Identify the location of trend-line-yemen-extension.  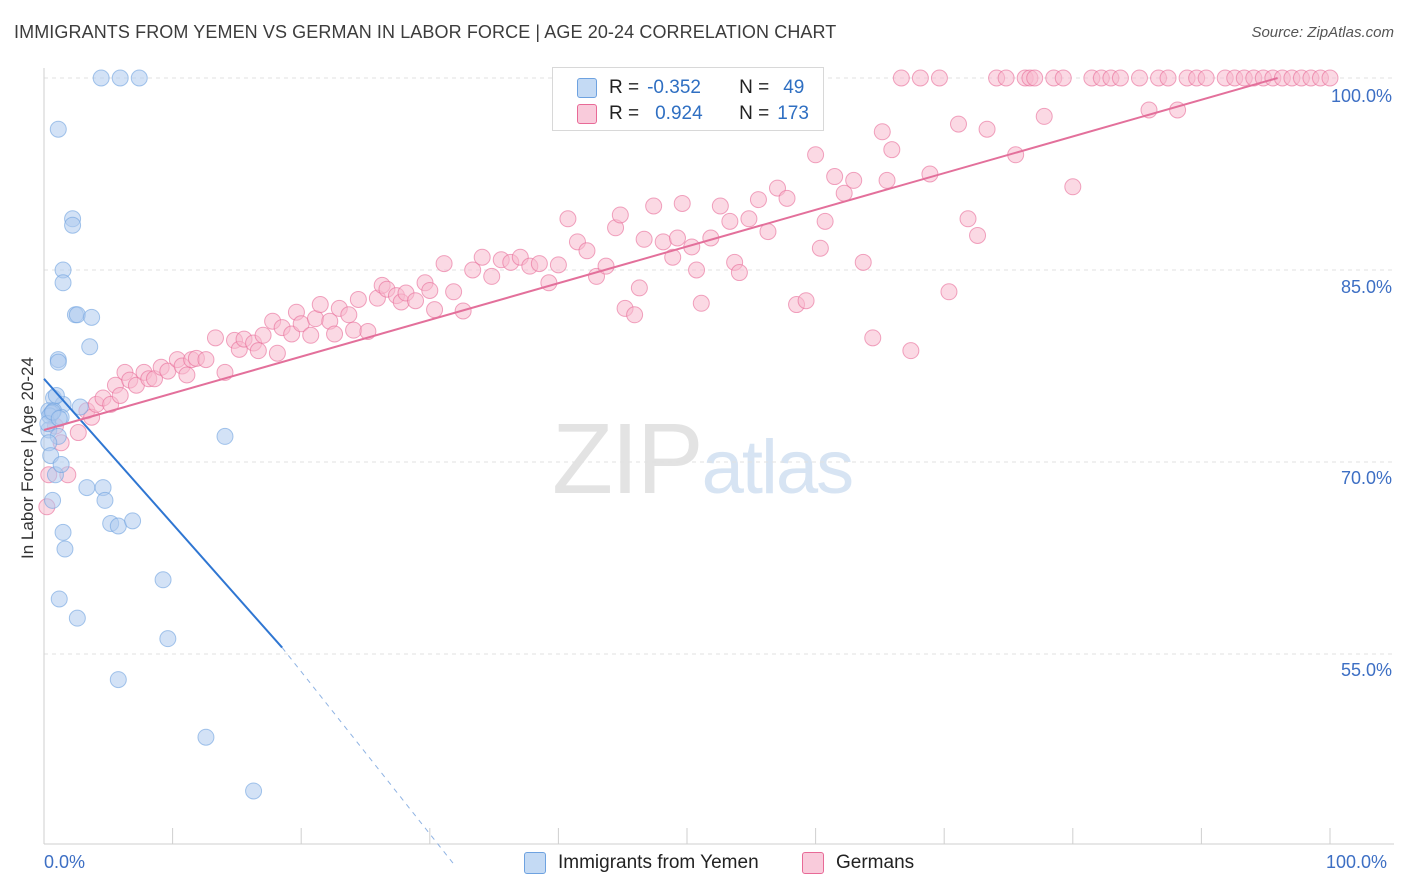
(368, 756).